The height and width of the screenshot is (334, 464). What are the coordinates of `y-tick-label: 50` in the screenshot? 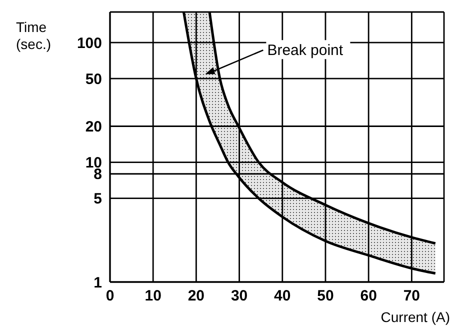 It's located at (93, 79).